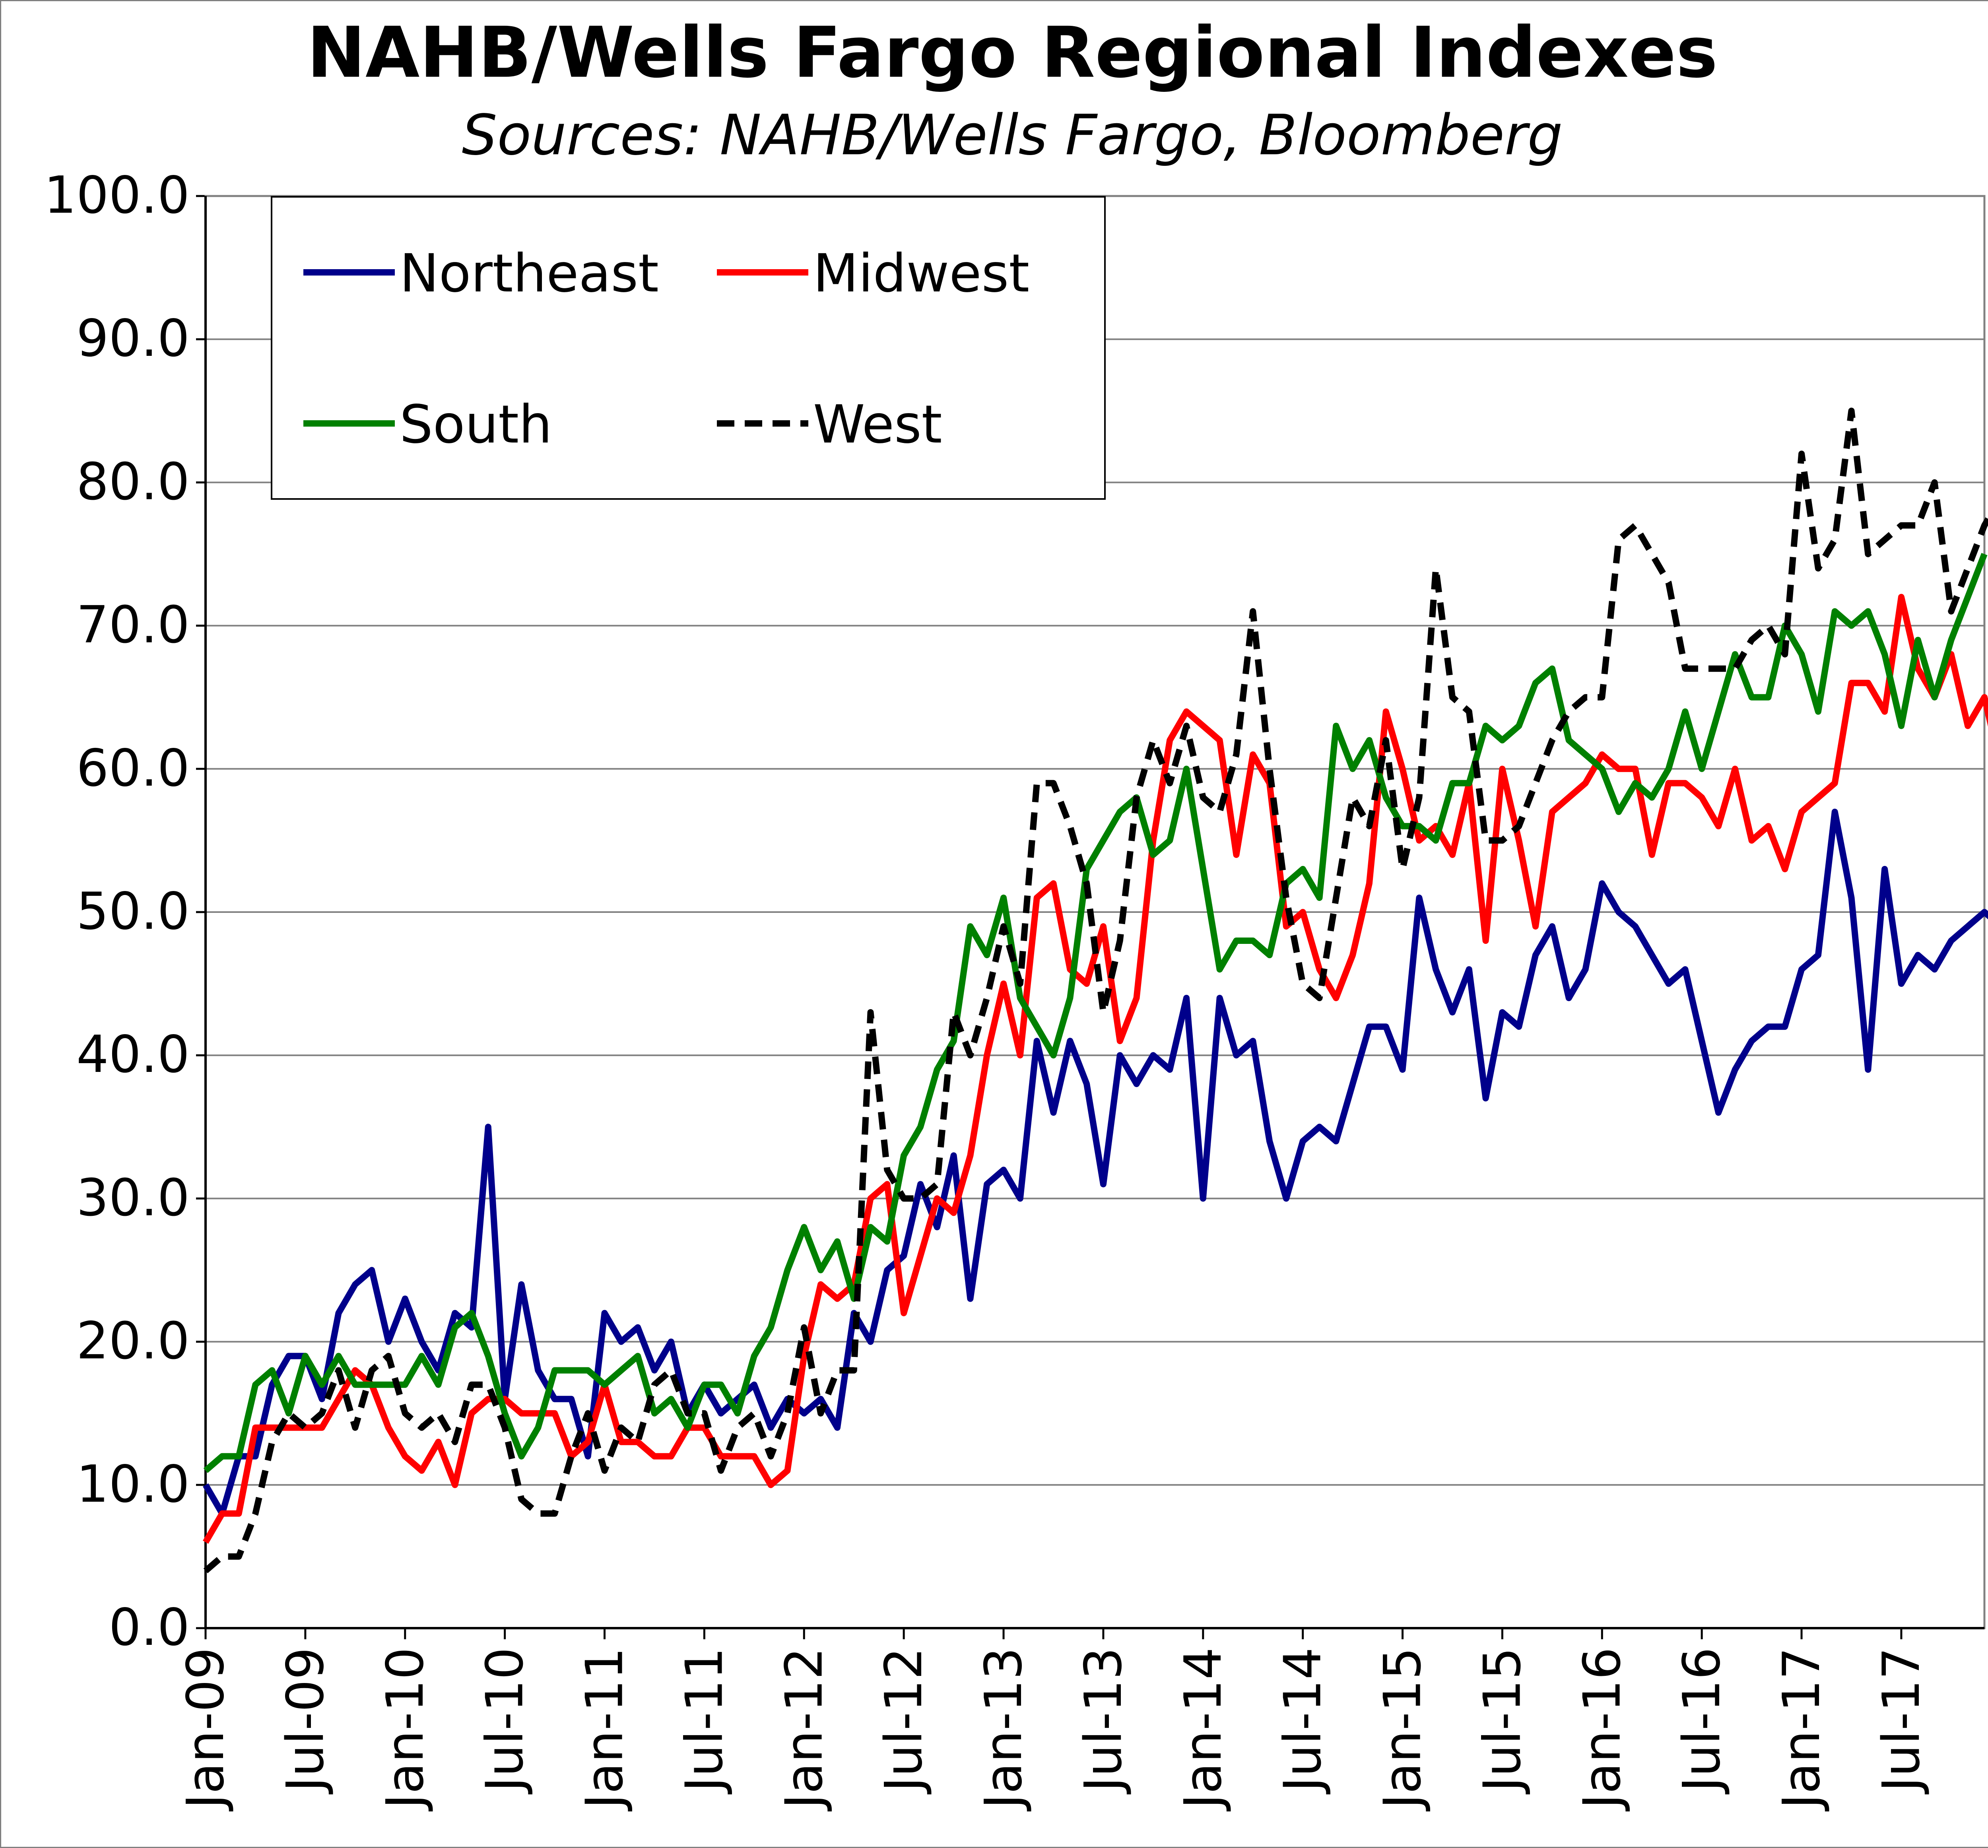 This screenshot has width=1988, height=1848. What do you see at coordinates (704, 1721) in the screenshot?
I see `x-tick-label: Jul-11` at bounding box center [704, 1721].